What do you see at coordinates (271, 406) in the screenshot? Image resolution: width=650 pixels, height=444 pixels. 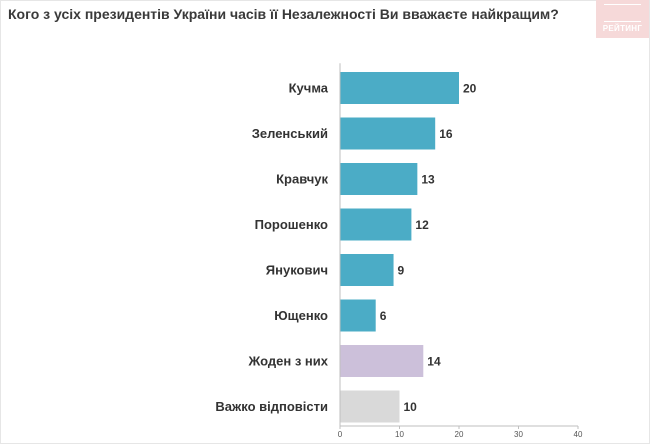 I see `category-label: Важко відповісти` at bounding box center [271, 406].